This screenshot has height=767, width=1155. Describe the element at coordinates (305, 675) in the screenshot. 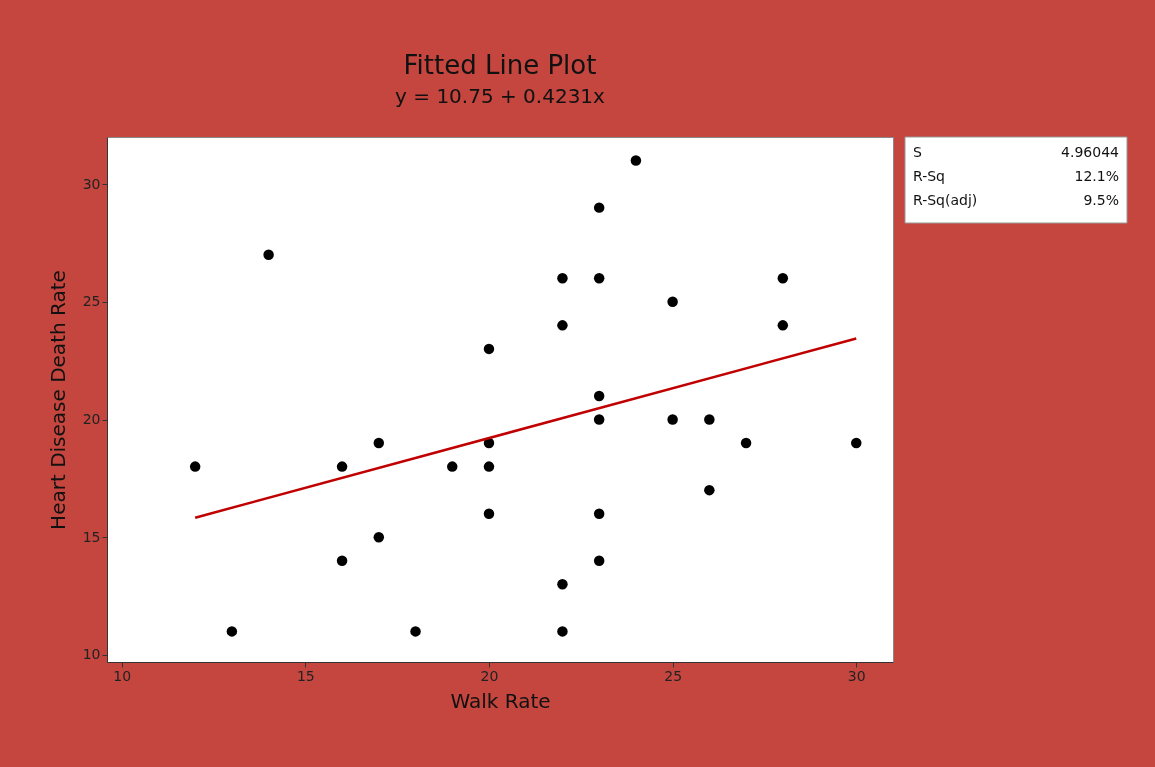

I see `x-tick-label: 15` at that location.